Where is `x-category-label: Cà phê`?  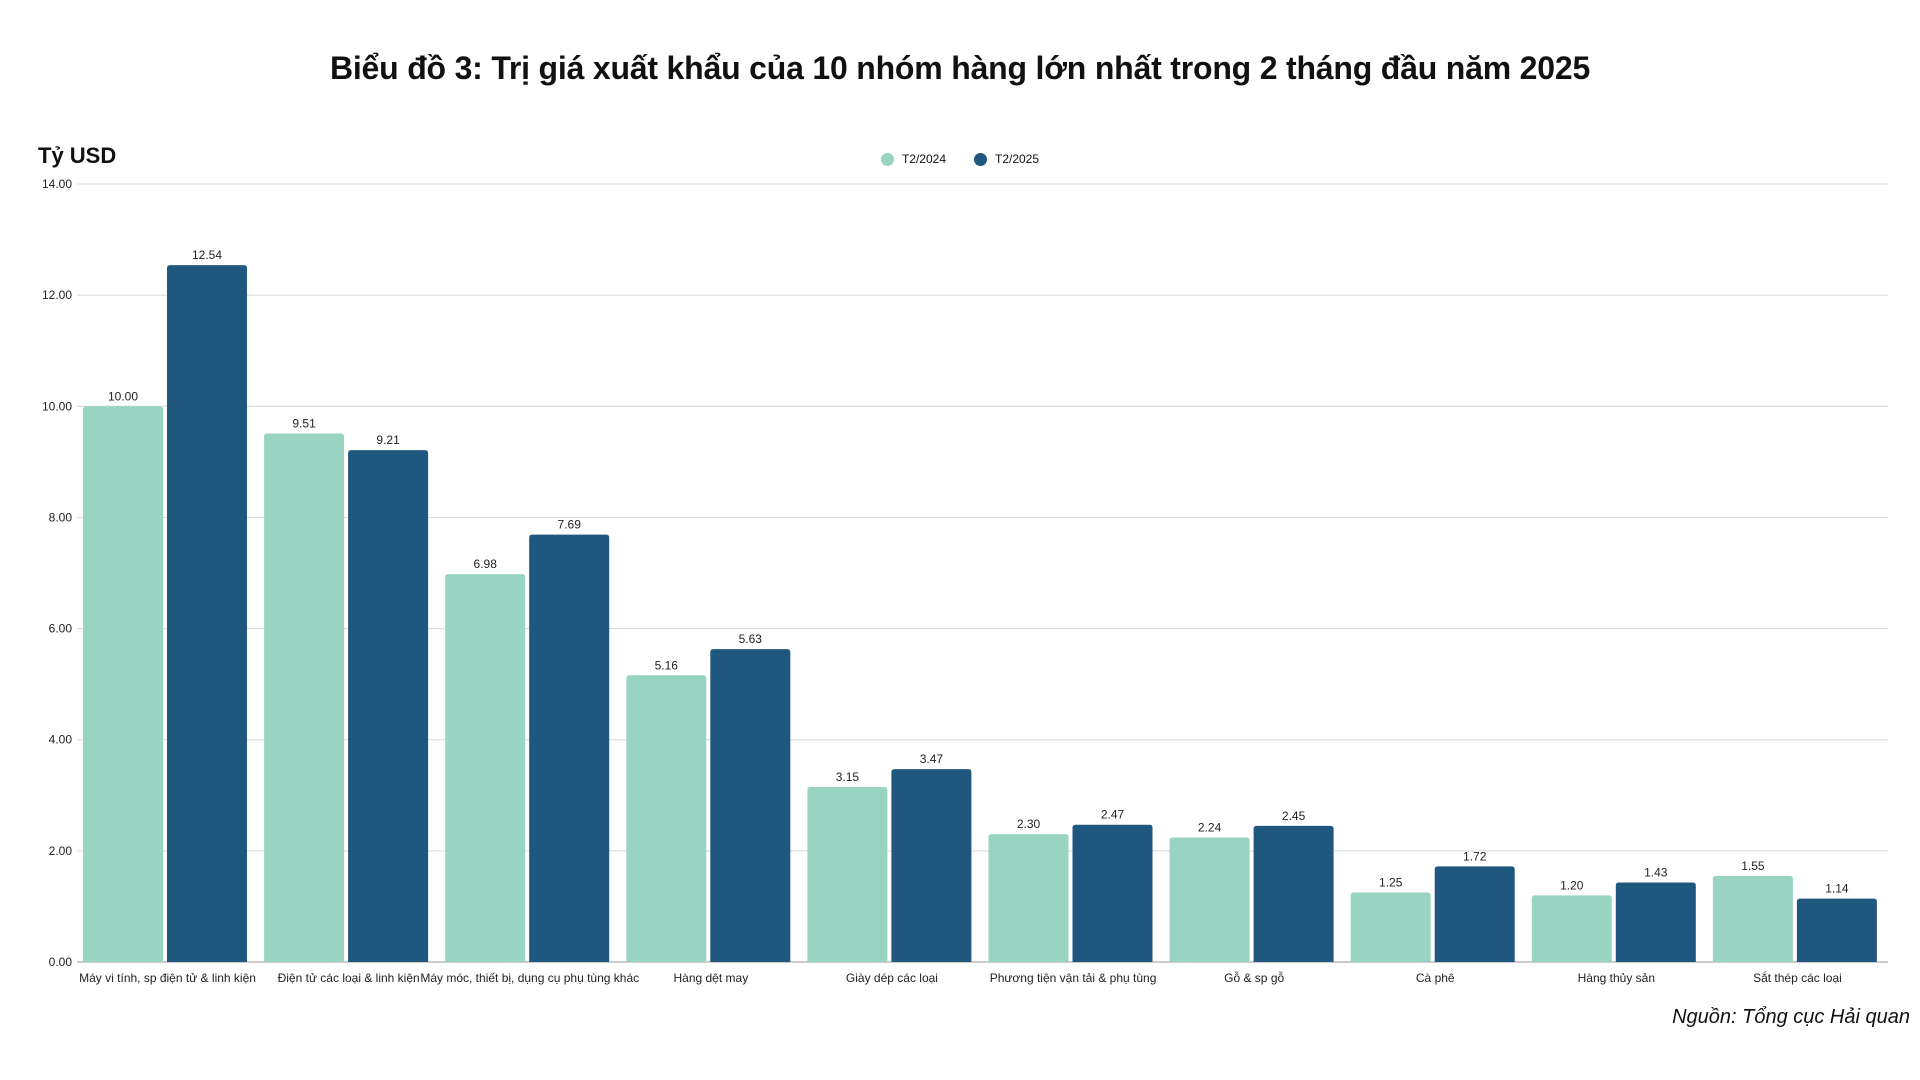 x-category-label: Cà phê is located at coordinates (1435, 978).